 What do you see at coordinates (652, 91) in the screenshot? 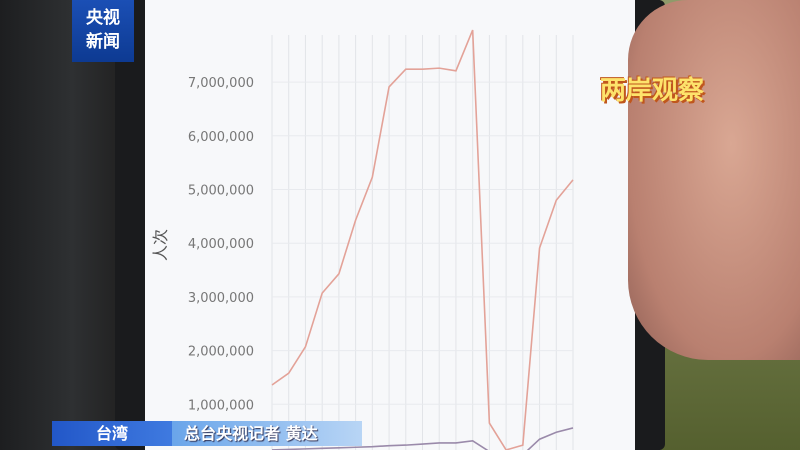
I see `program-logo: 两岸观察` at bounding box center [652, 91].